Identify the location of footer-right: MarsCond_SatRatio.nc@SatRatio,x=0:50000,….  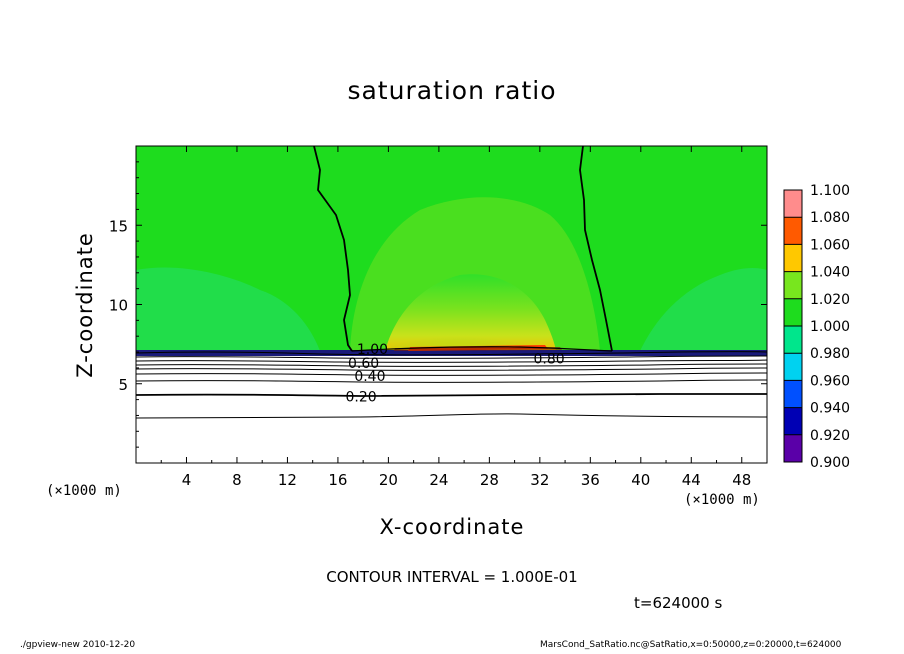
(691, 645).